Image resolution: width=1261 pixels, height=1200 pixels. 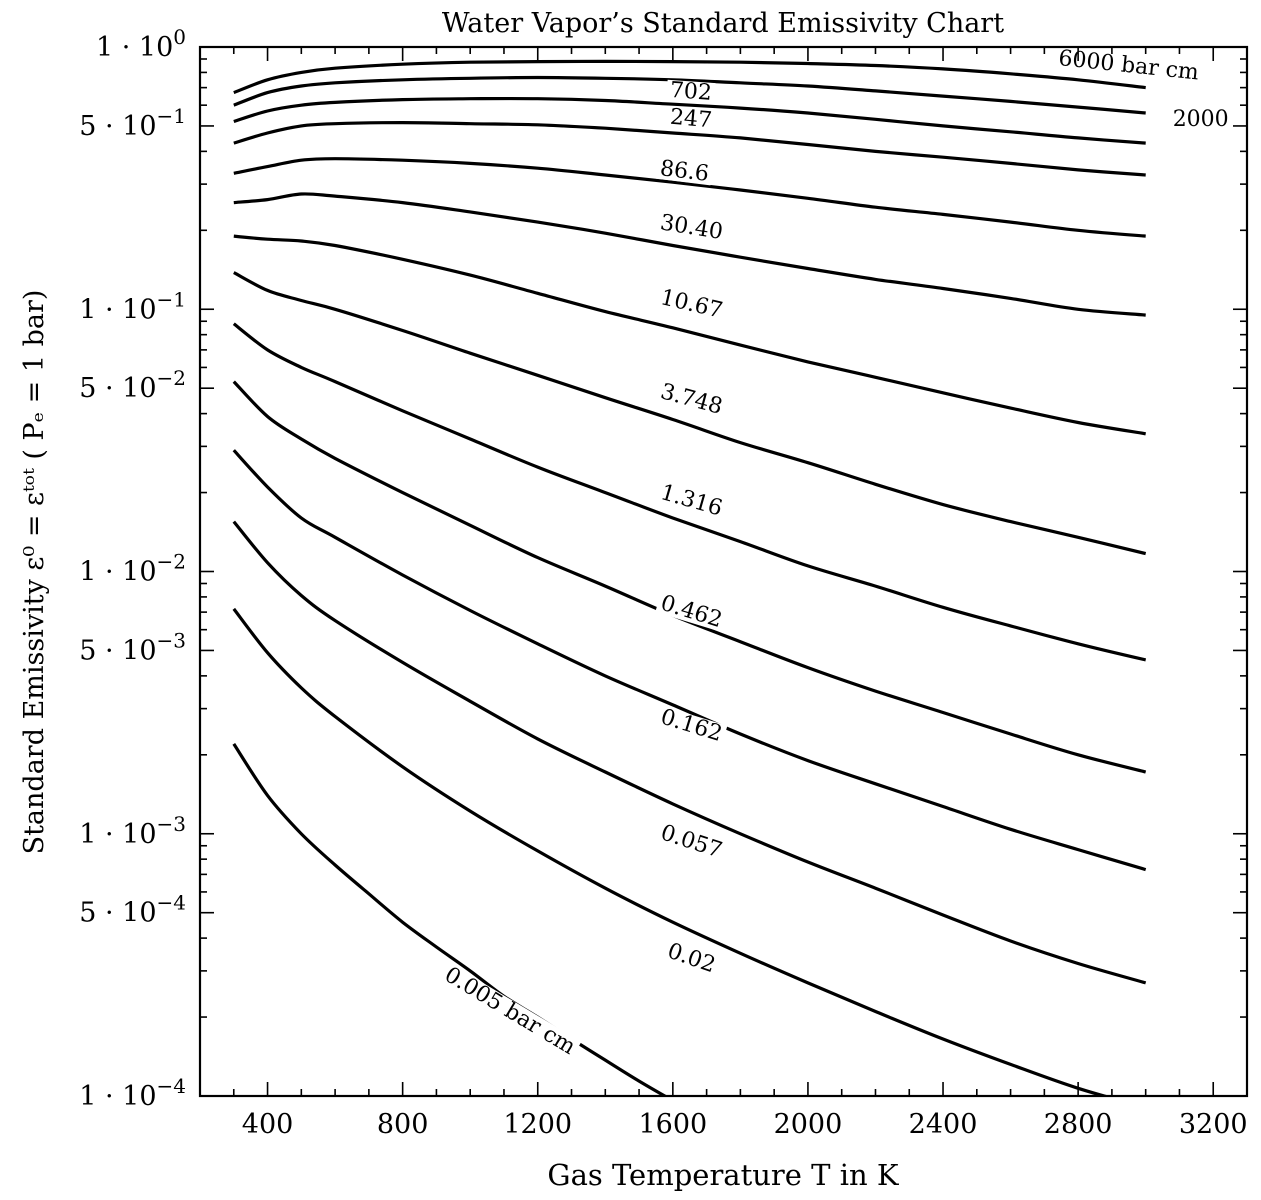 I want to click on series-label-9: 0.462, so click(x=692, y=612).